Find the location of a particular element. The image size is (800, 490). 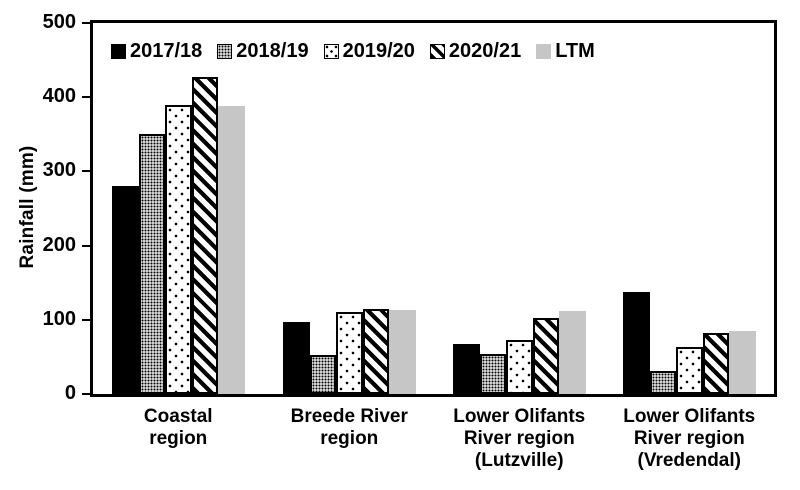

bar-2020-21-cat4 is located at coordinates (715, 363).